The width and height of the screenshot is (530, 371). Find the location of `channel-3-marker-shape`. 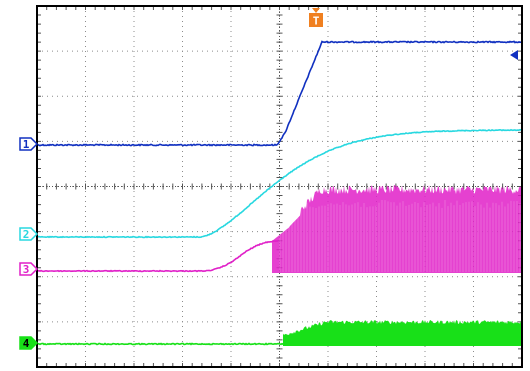

channel-3-marker-shape is located at coordinates (29, 269).